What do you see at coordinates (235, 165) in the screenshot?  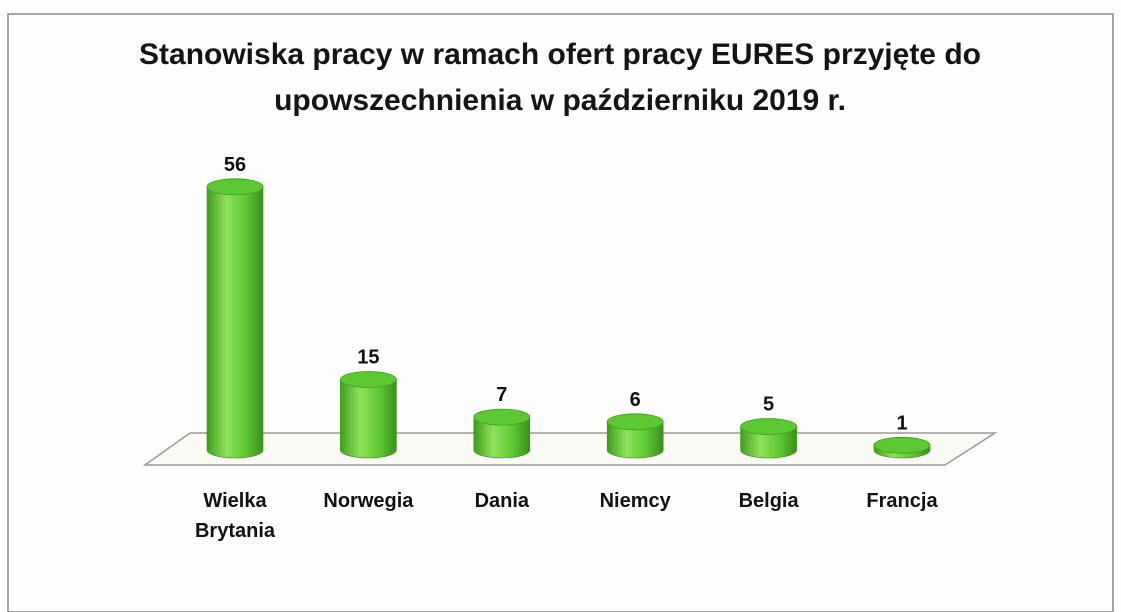 I see `value-label: 56` at bounding box center [235, 165].